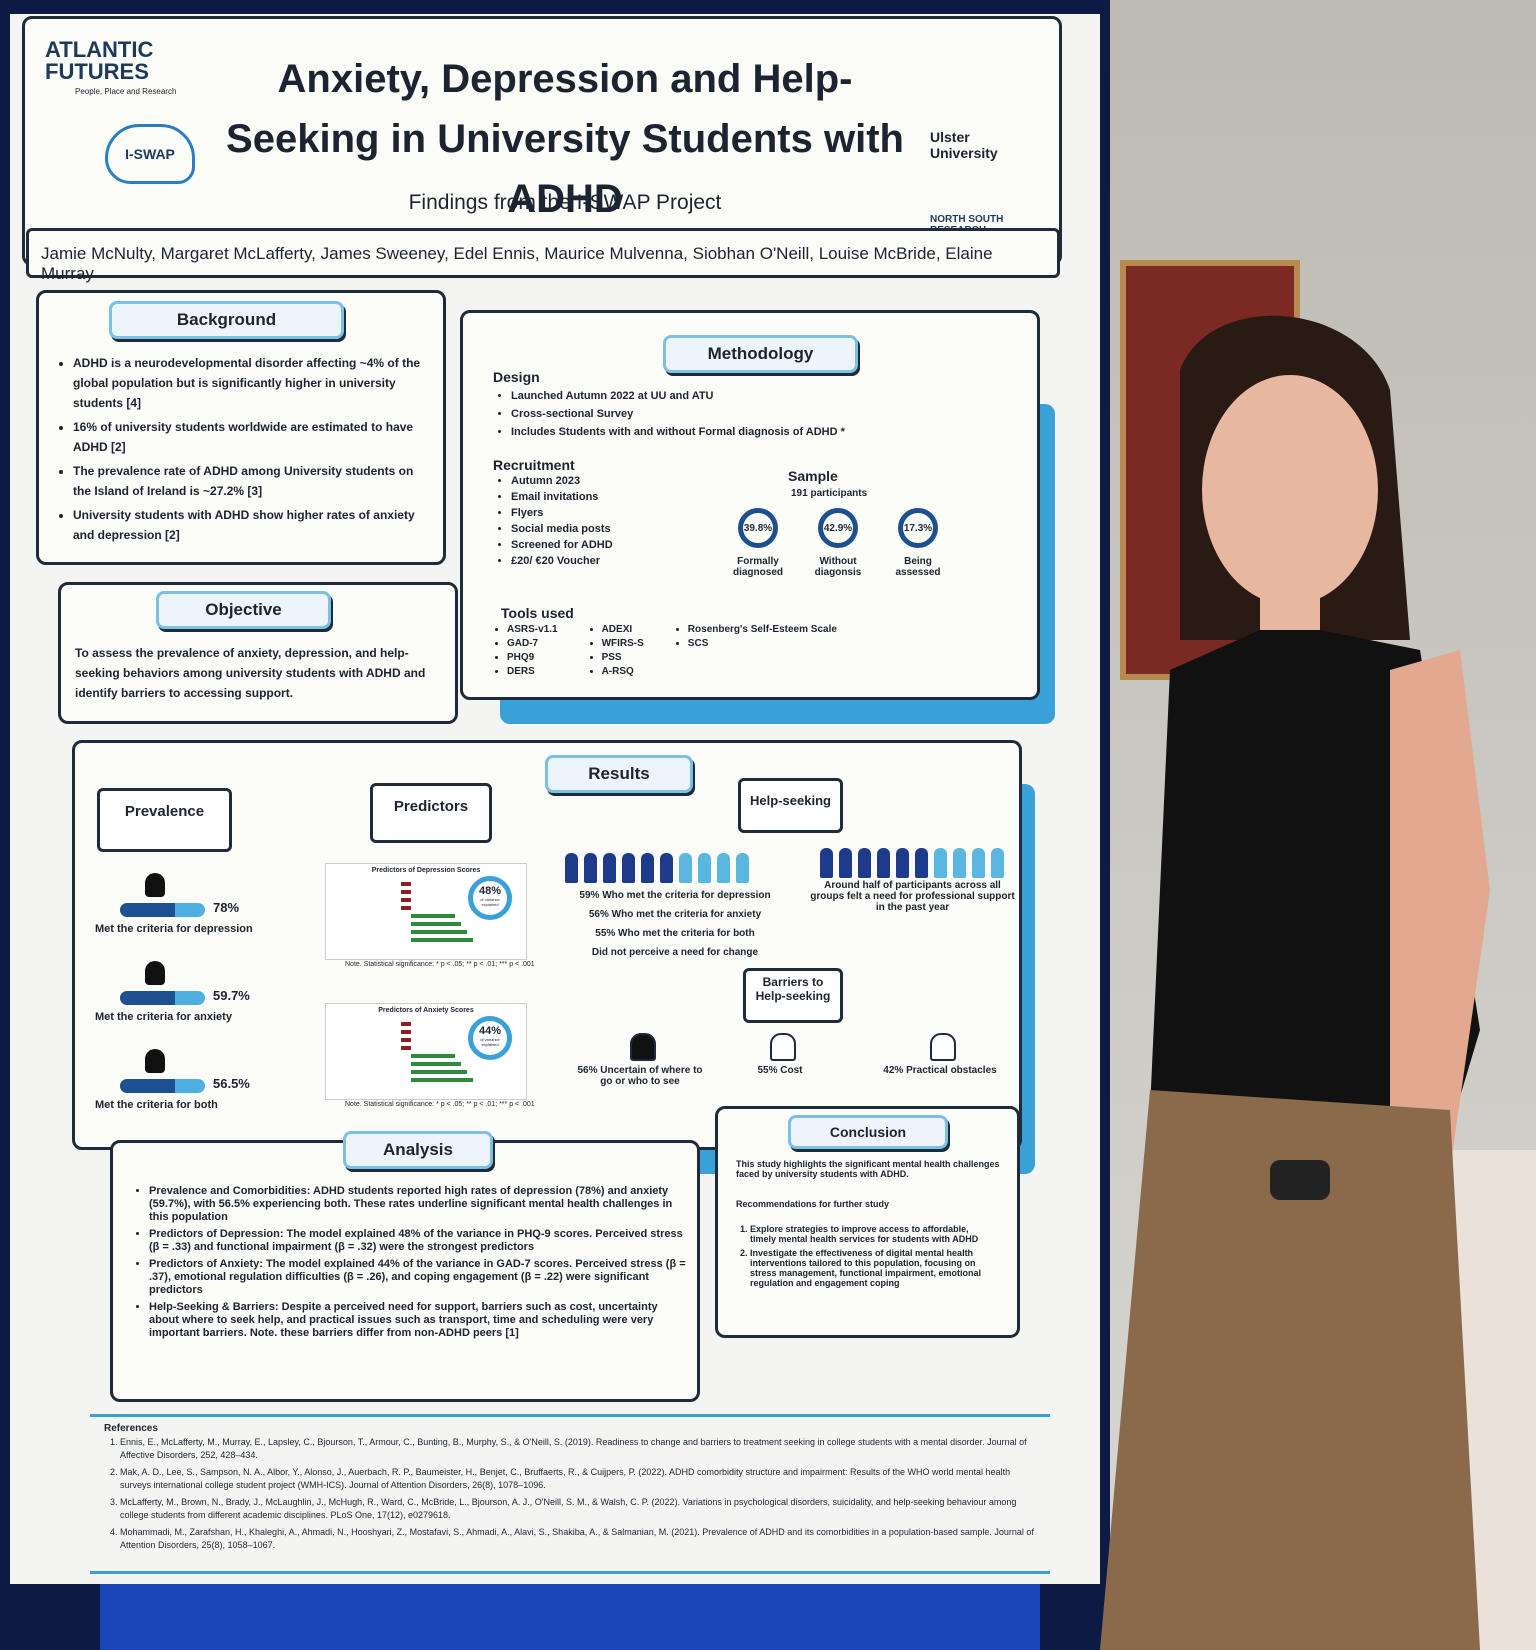  I want to click on section-heading: Analysis, so click(418, 1150).